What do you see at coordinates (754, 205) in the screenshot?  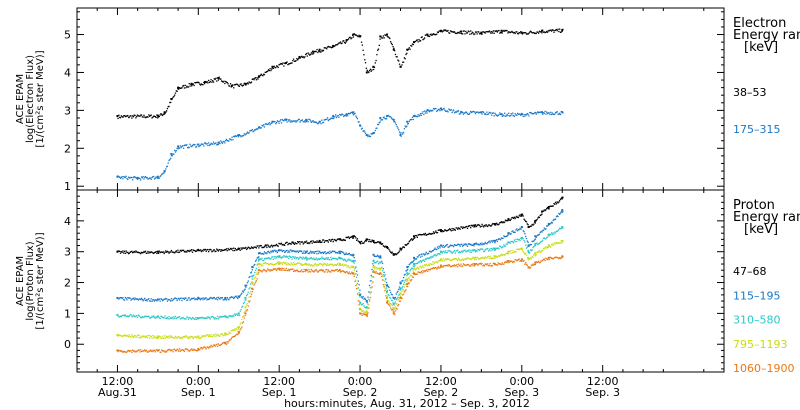 I see `legend-title-line: Proton` at bounding box center [754, 205].